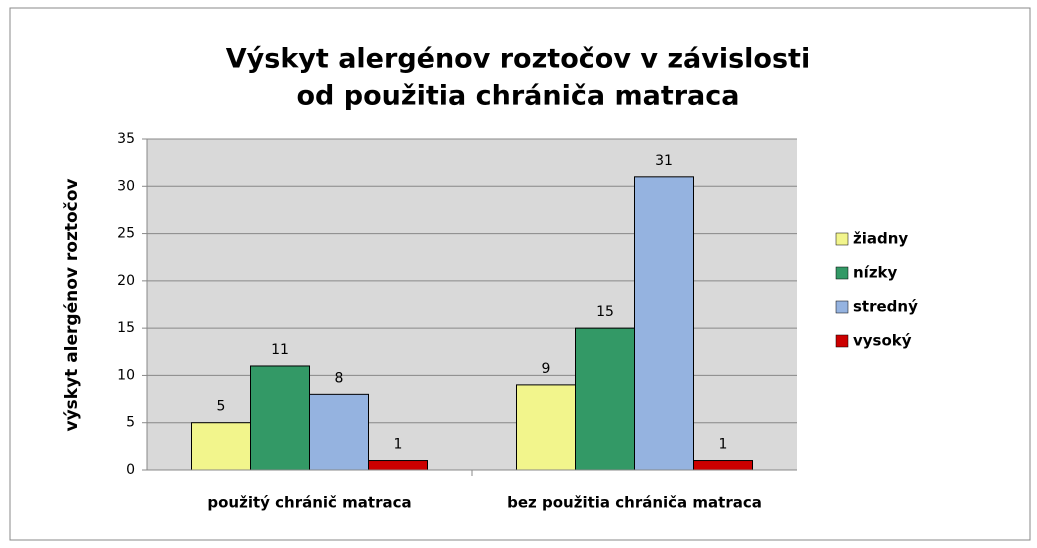 This screenshot has height=548, width=1037. I want to click on y-tick-label: 20, so click(126, 281).